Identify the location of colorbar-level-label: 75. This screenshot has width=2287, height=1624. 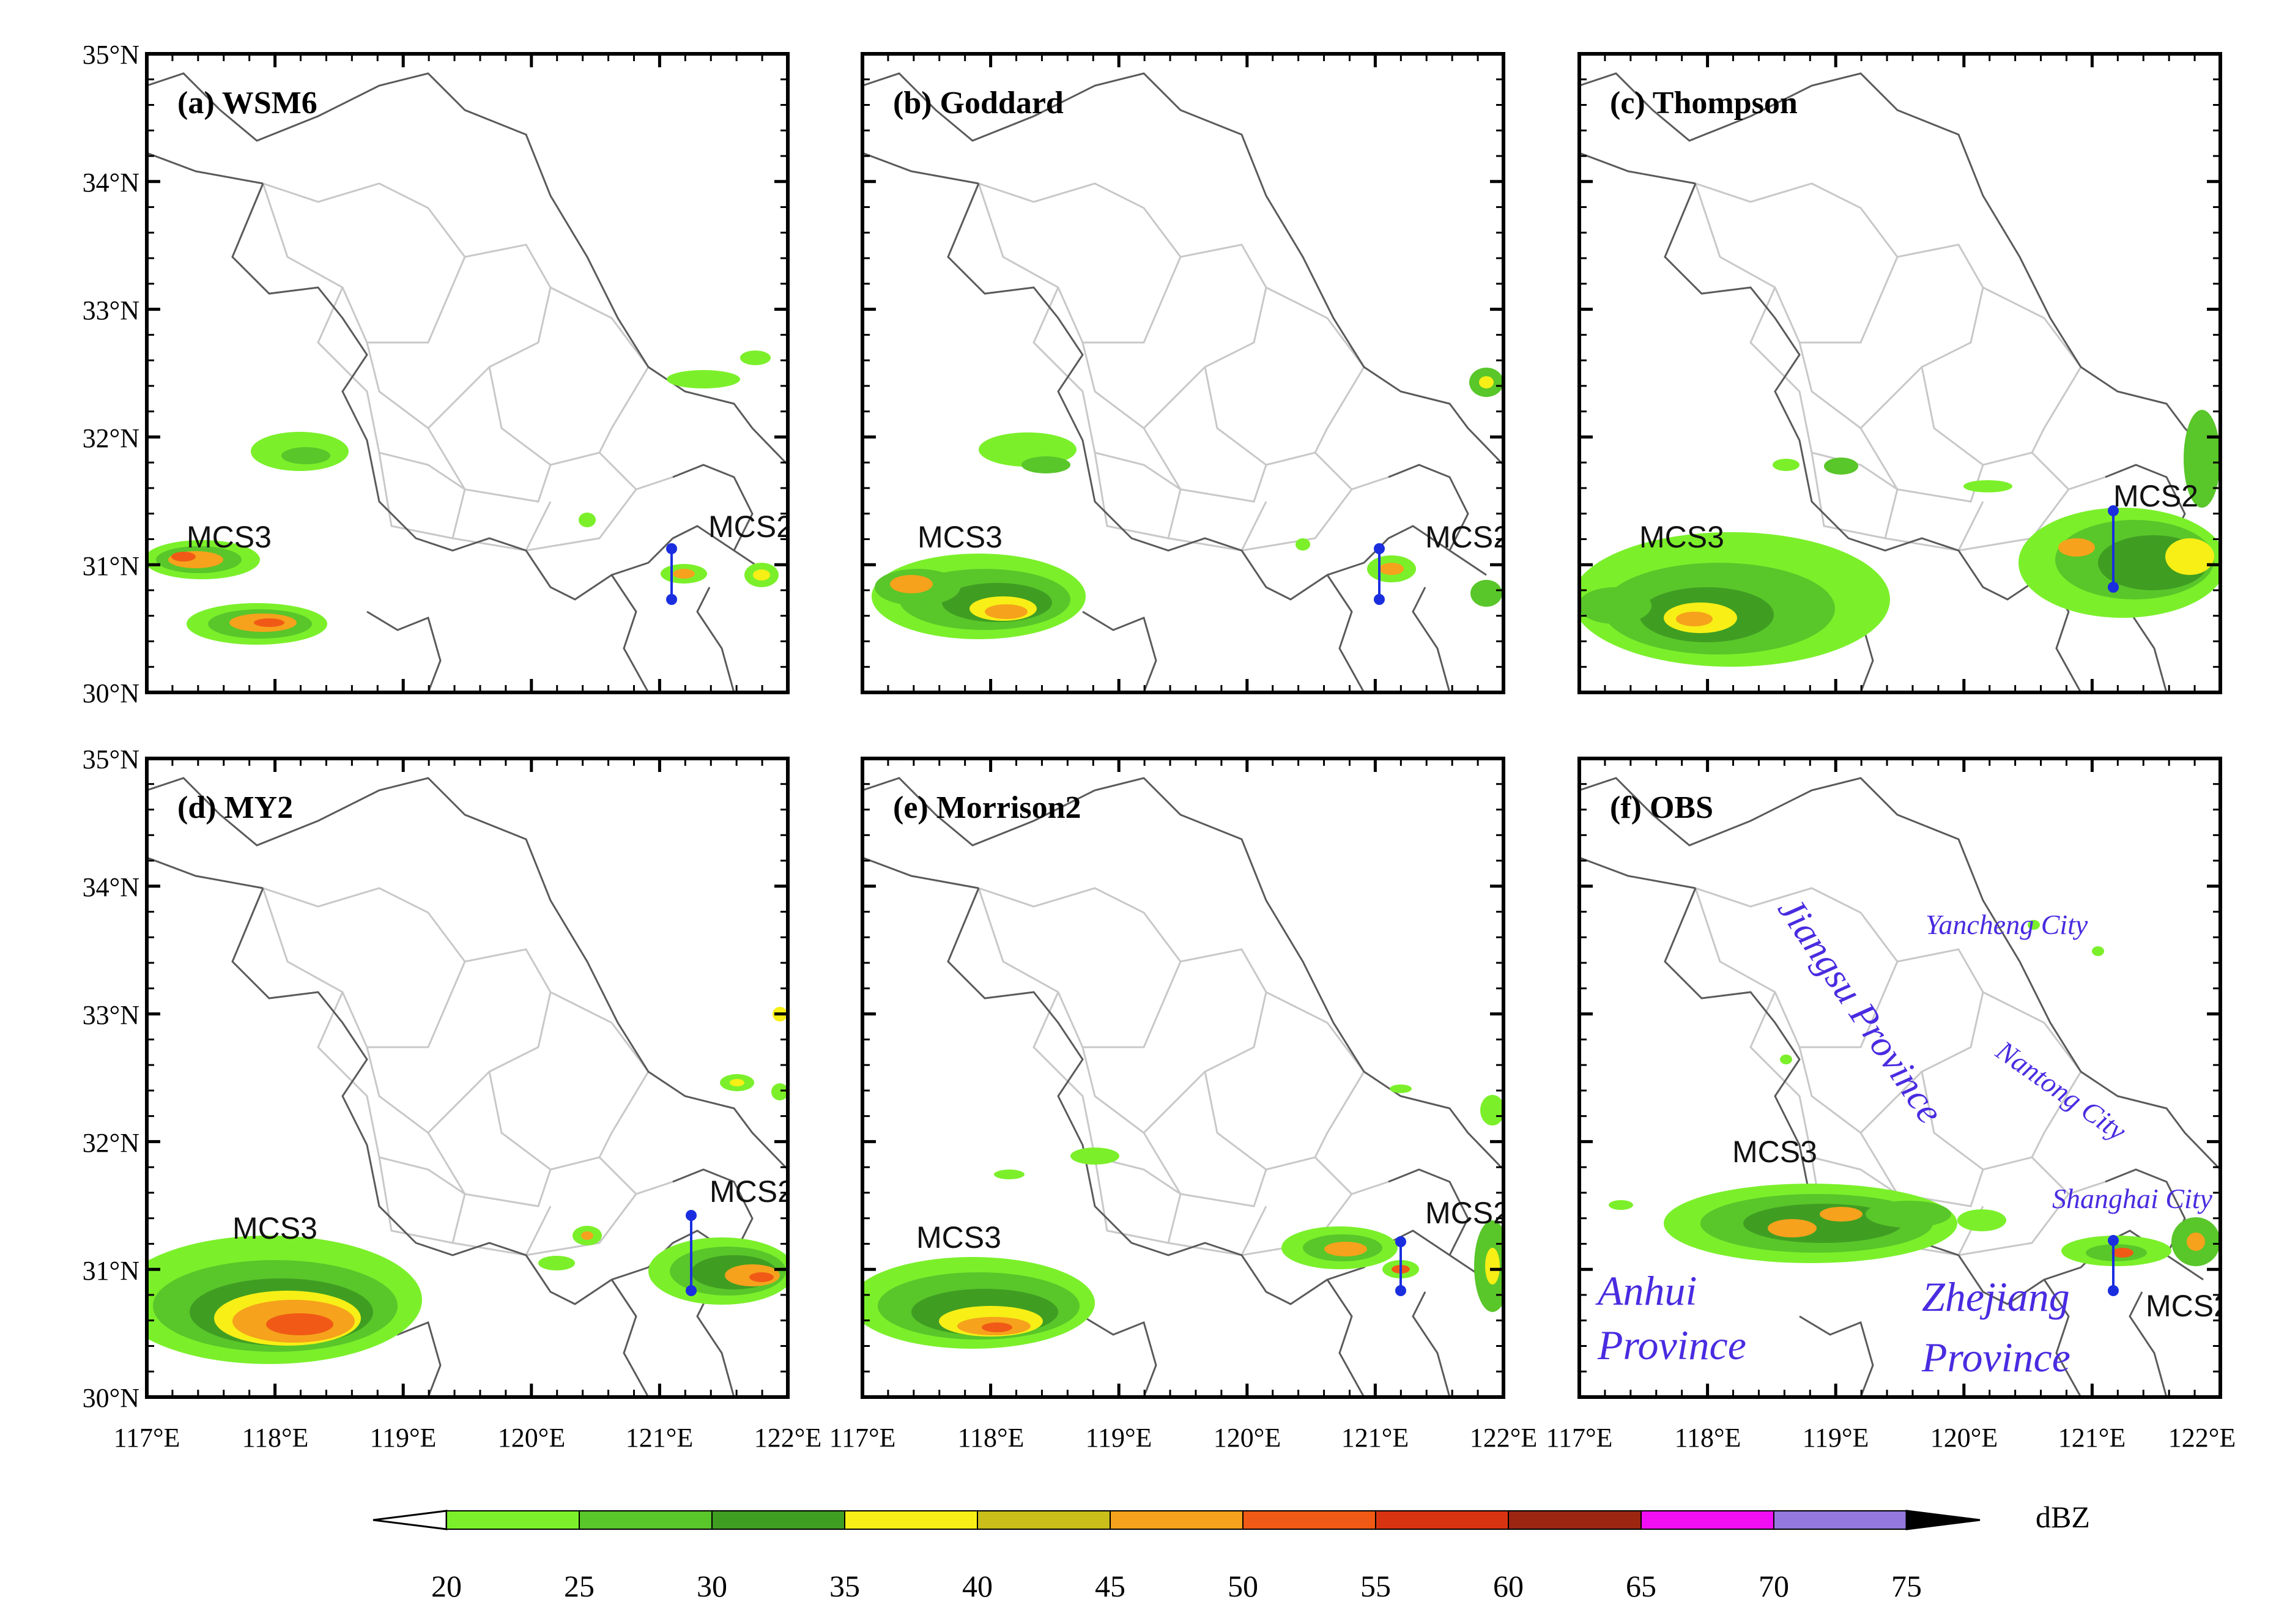
(1906, 1586).